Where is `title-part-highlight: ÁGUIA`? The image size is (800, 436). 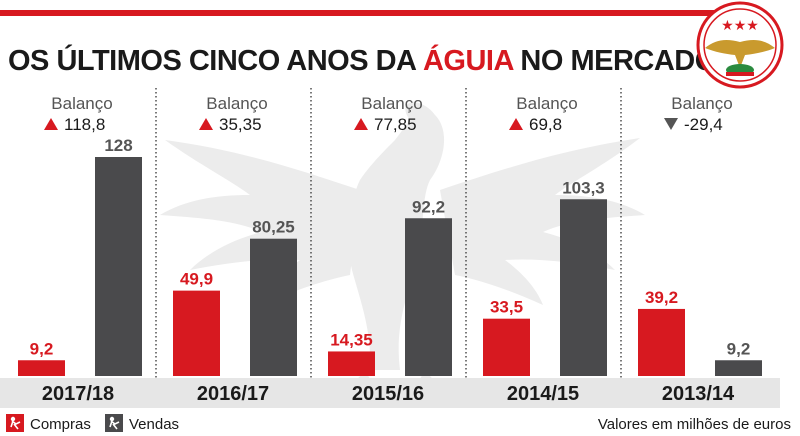
title-part-highlight: ÁGUIA is located at coordinates (469, 60).